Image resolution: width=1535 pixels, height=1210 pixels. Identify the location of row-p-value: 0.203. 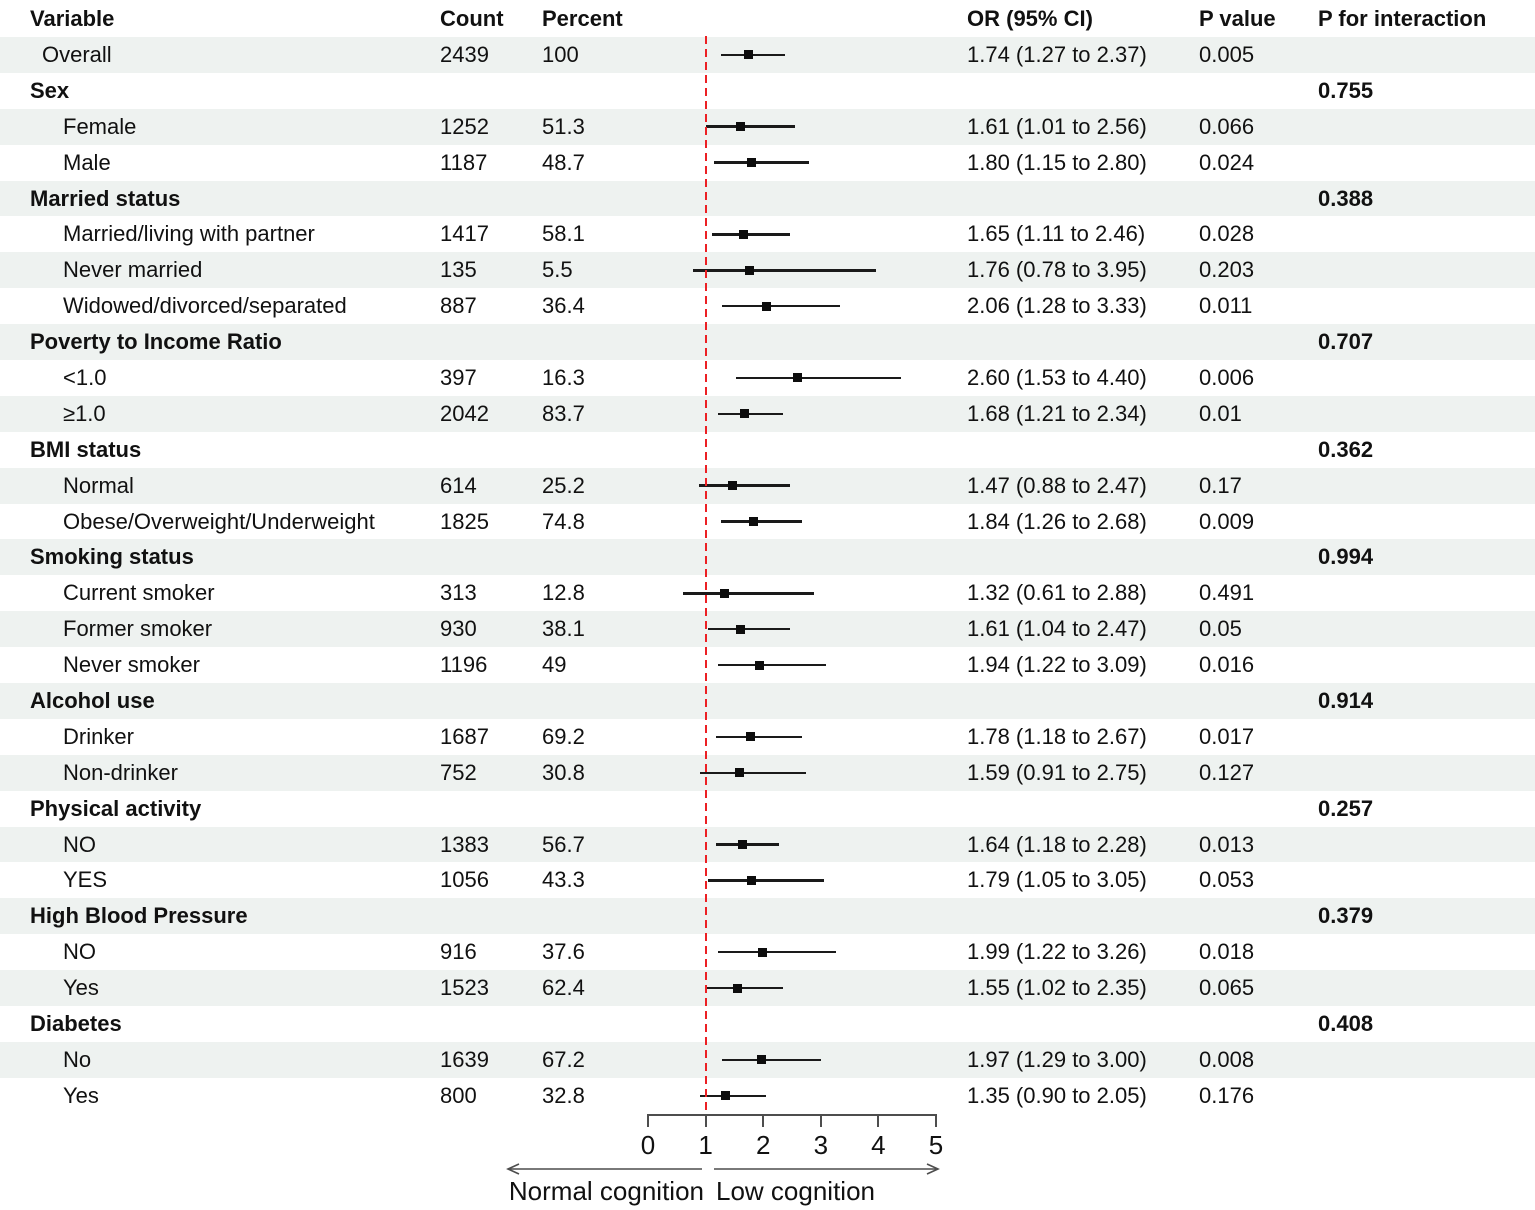
(1227, 270).